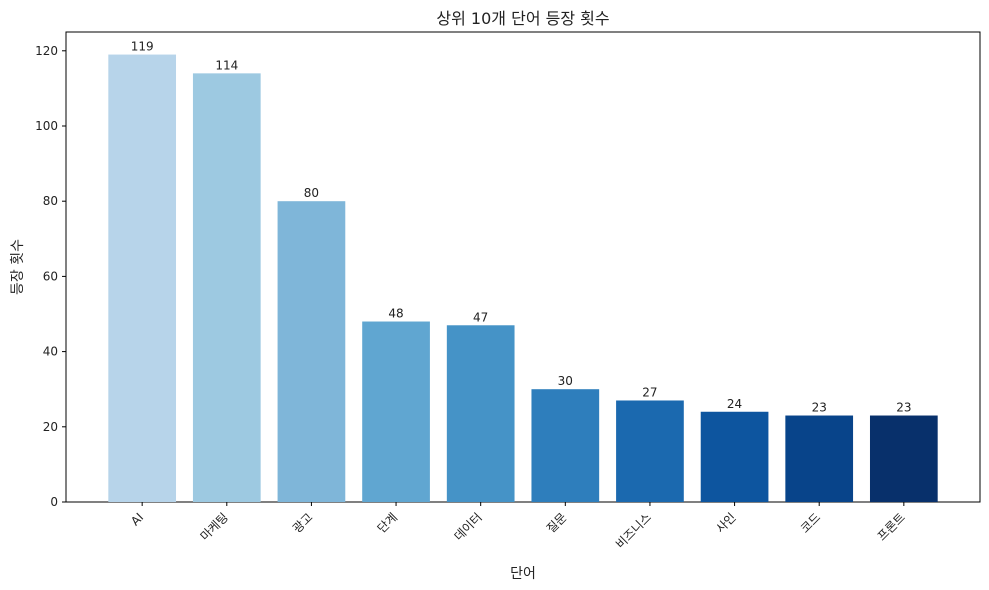 This screenshot has width=989, height=590. I want to click on value-label: 47, so click(480, 317).